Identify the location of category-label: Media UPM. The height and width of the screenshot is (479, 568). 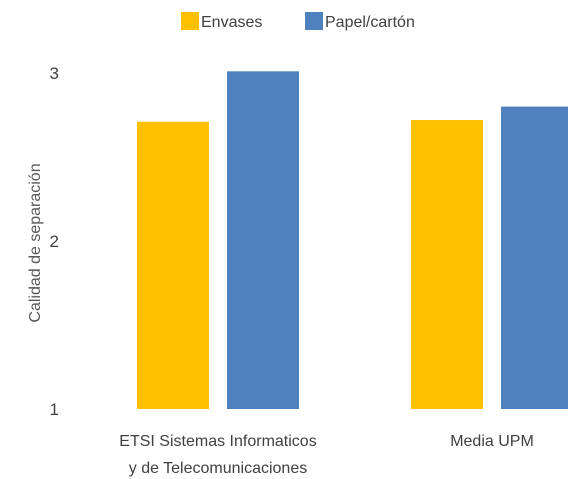
(492, 441).